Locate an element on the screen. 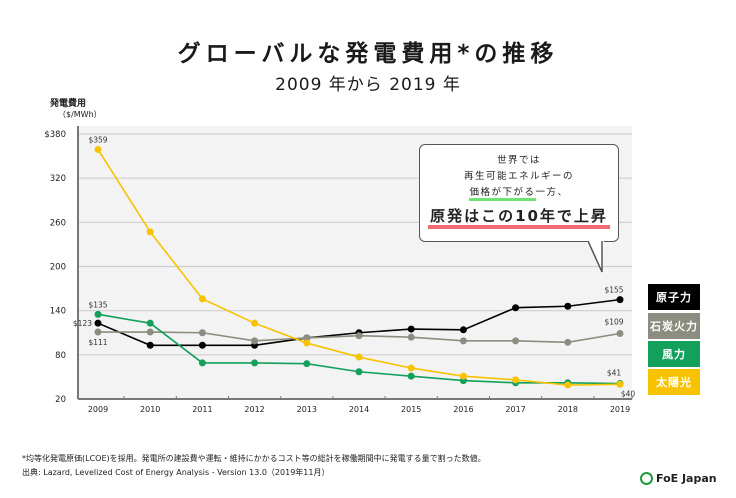 The image size is (736, 498). legend-nuclear: 原子力 is located at coordinates (674, 297).